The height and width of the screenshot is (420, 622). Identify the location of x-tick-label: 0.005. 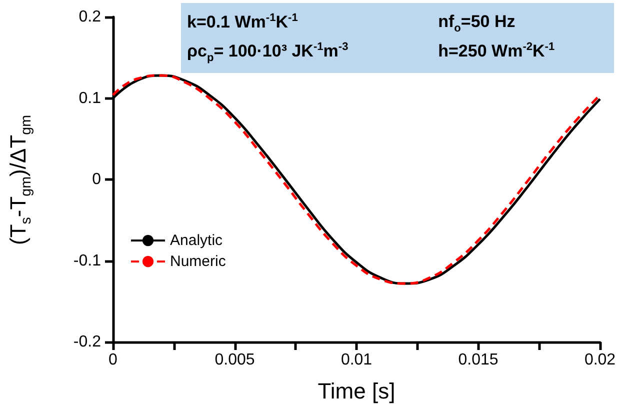
(234, 360).